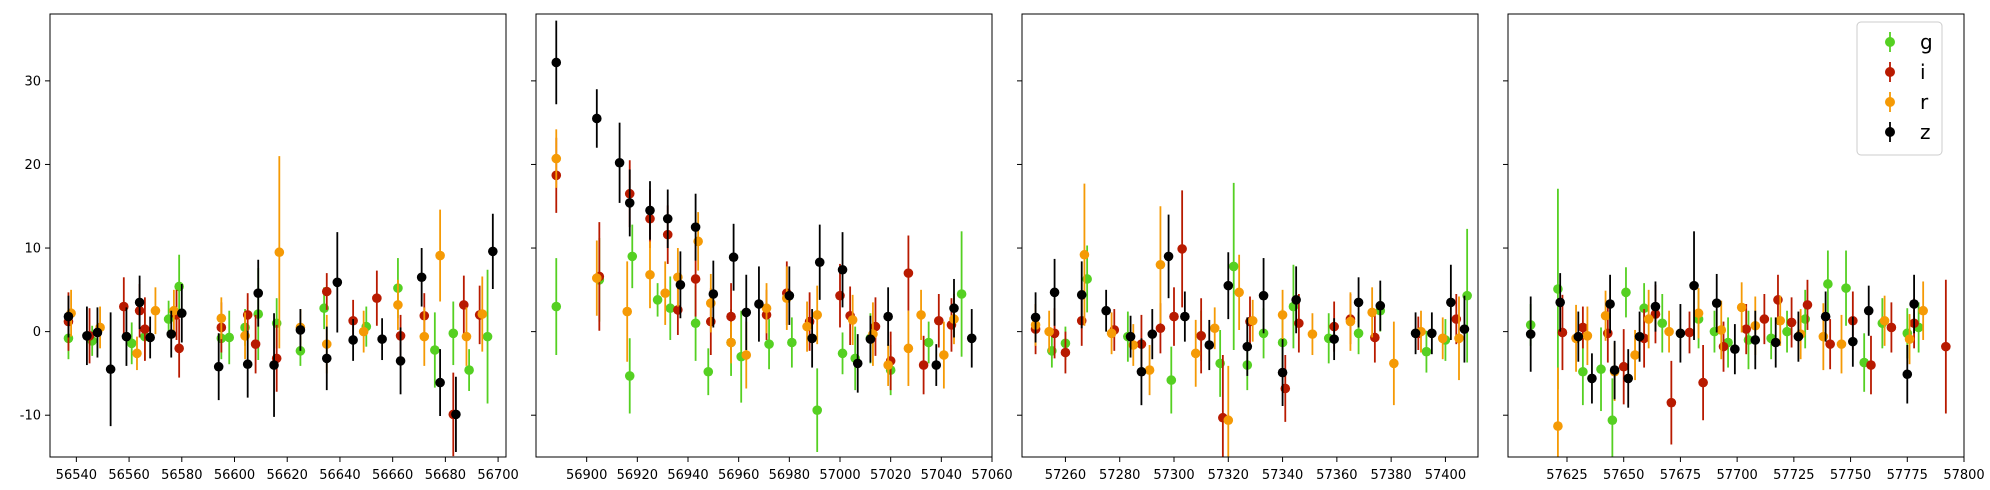 The image size is (1990, 490). Describe the element at coordinates (1905, 72) in the screenshot. I see `legend-entry-1: i` at that location.